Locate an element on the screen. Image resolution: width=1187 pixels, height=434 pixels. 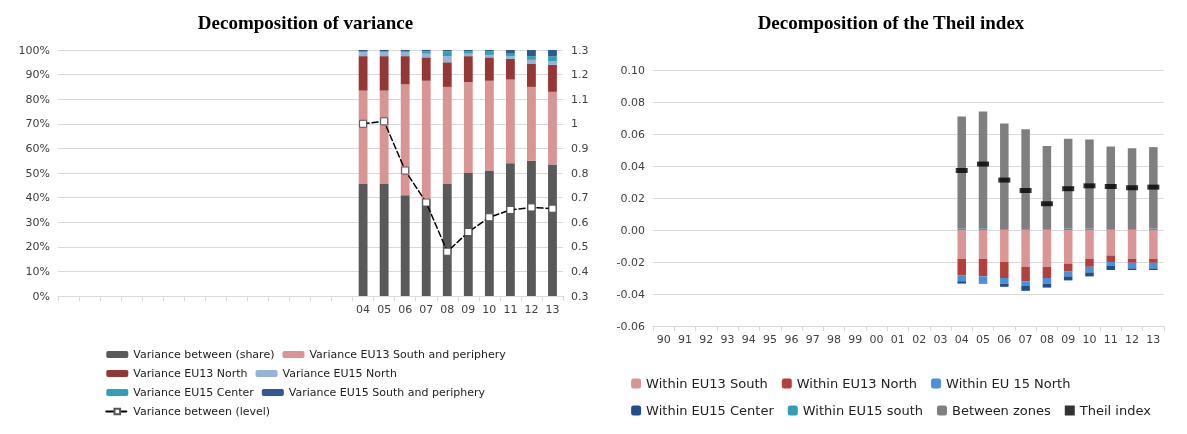
x-tick-label: 97 is located at coordinates (812, 339).